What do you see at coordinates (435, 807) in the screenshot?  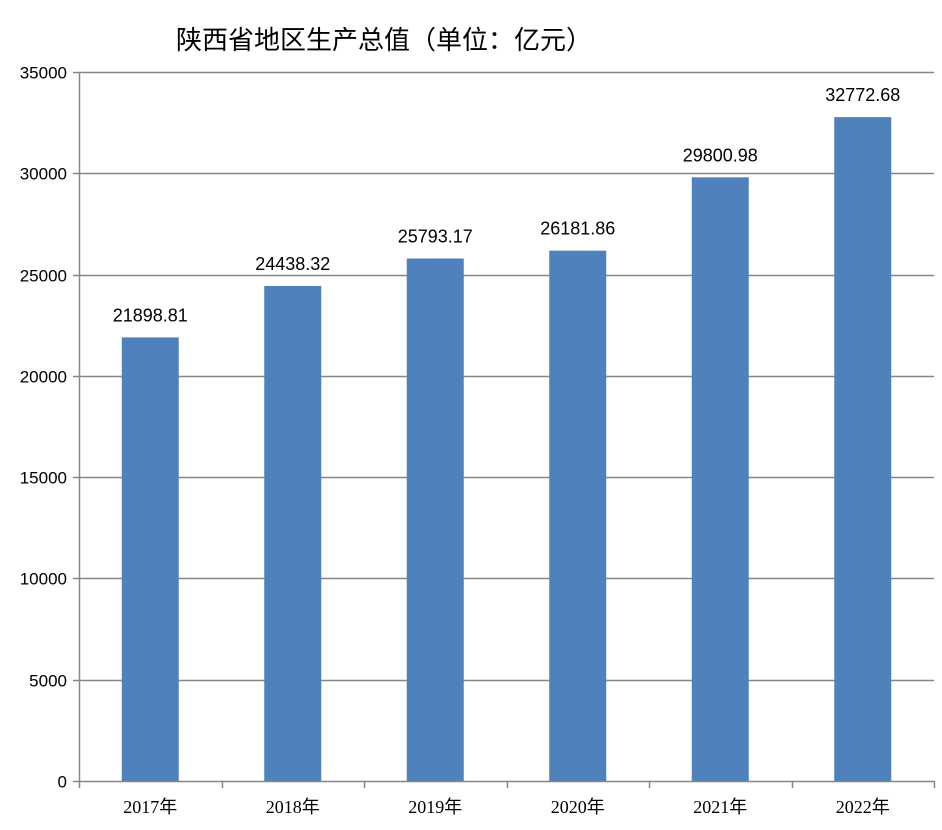 I see `x-tick-label: 2019年` at bounding box center [435, 807].